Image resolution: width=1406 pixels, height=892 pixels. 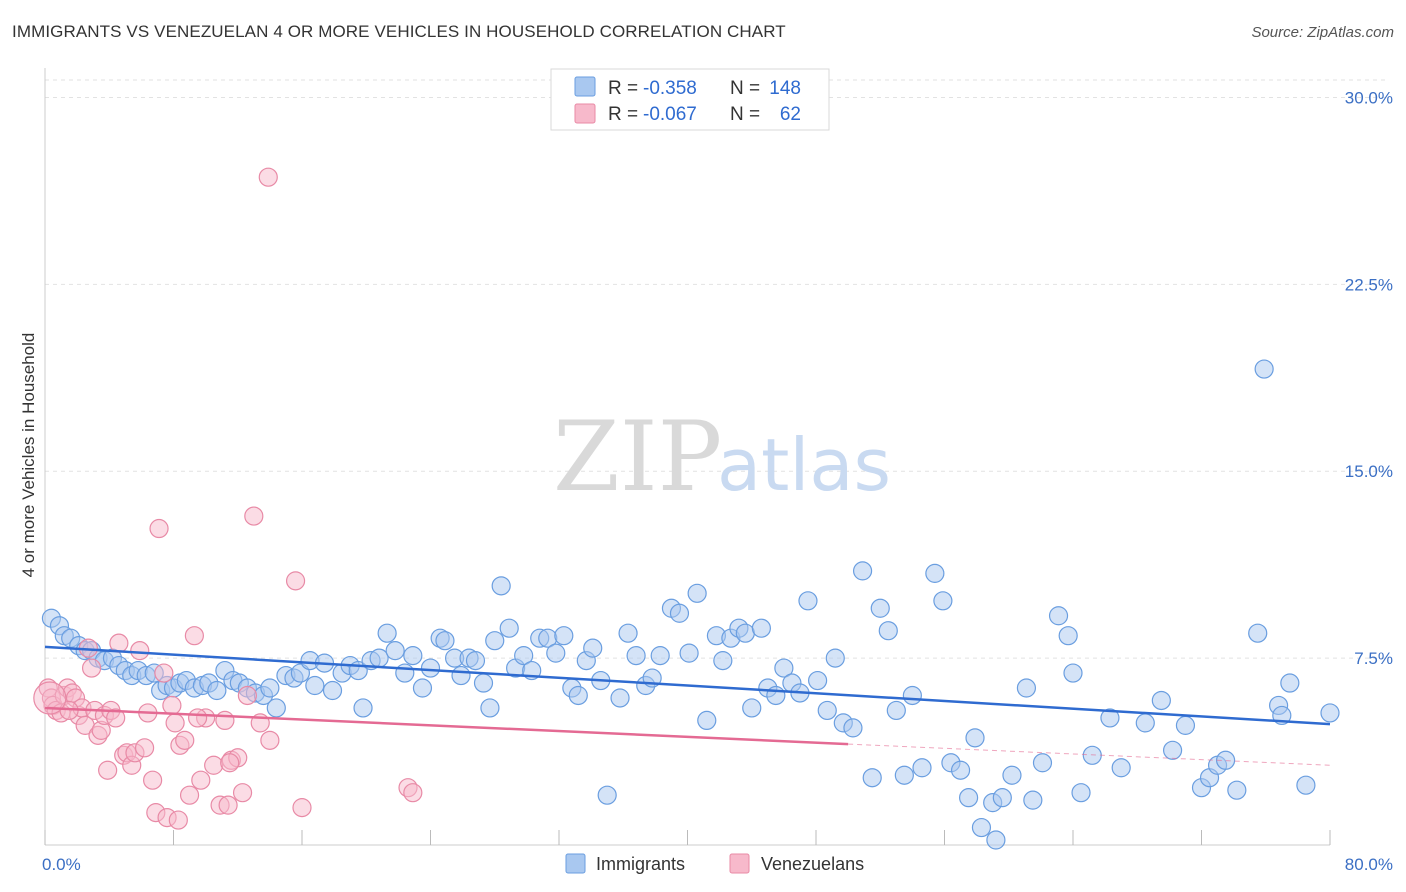 What do you see at coordinates (1369, 378) in the screenshot?
I see `y-tick-labels: 7.5% 15.0% 22.5% 30.0%` at bounding box center [1369, 378].